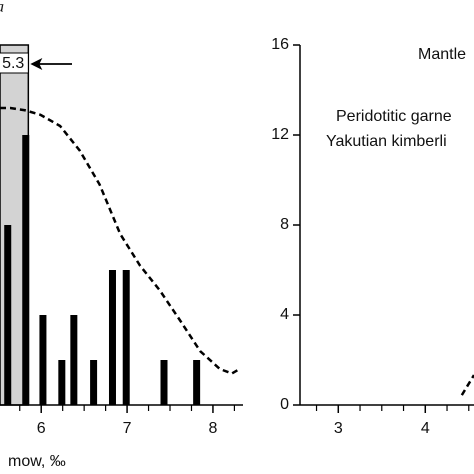 Image resolution: width=474 pixels, height=474 pixels. Describe the element at coordinates (386, 141) in the screenshot. I see `annotation: Yakutian kimberli` at that location.